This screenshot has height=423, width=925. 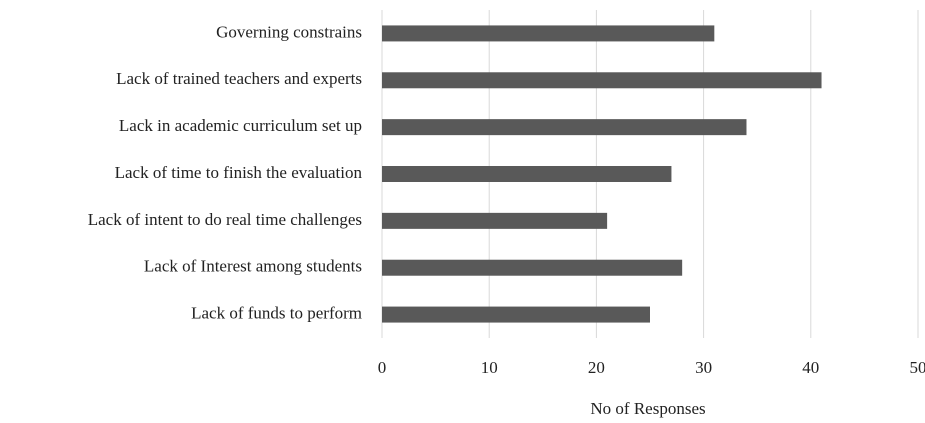 What do you see at coordinates (703, 367) in the screenshot?
I see `x-tick-label: 30` at bounding box center [703, 367].